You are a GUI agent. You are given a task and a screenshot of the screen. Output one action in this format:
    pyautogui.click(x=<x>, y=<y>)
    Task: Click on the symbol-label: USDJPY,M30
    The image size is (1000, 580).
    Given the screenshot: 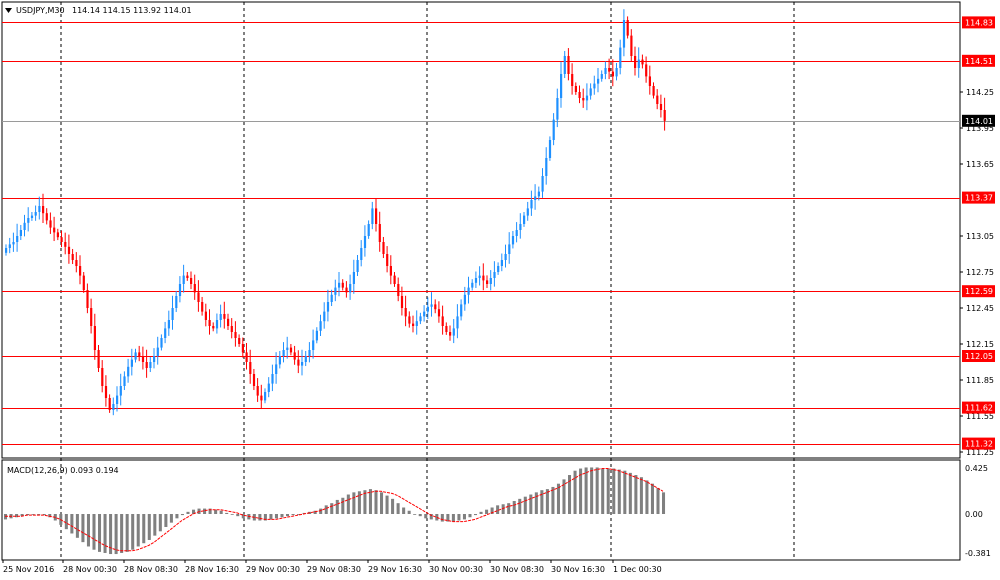 What is the action you would take?
    pyautogui.click(x=40, y=10)
    